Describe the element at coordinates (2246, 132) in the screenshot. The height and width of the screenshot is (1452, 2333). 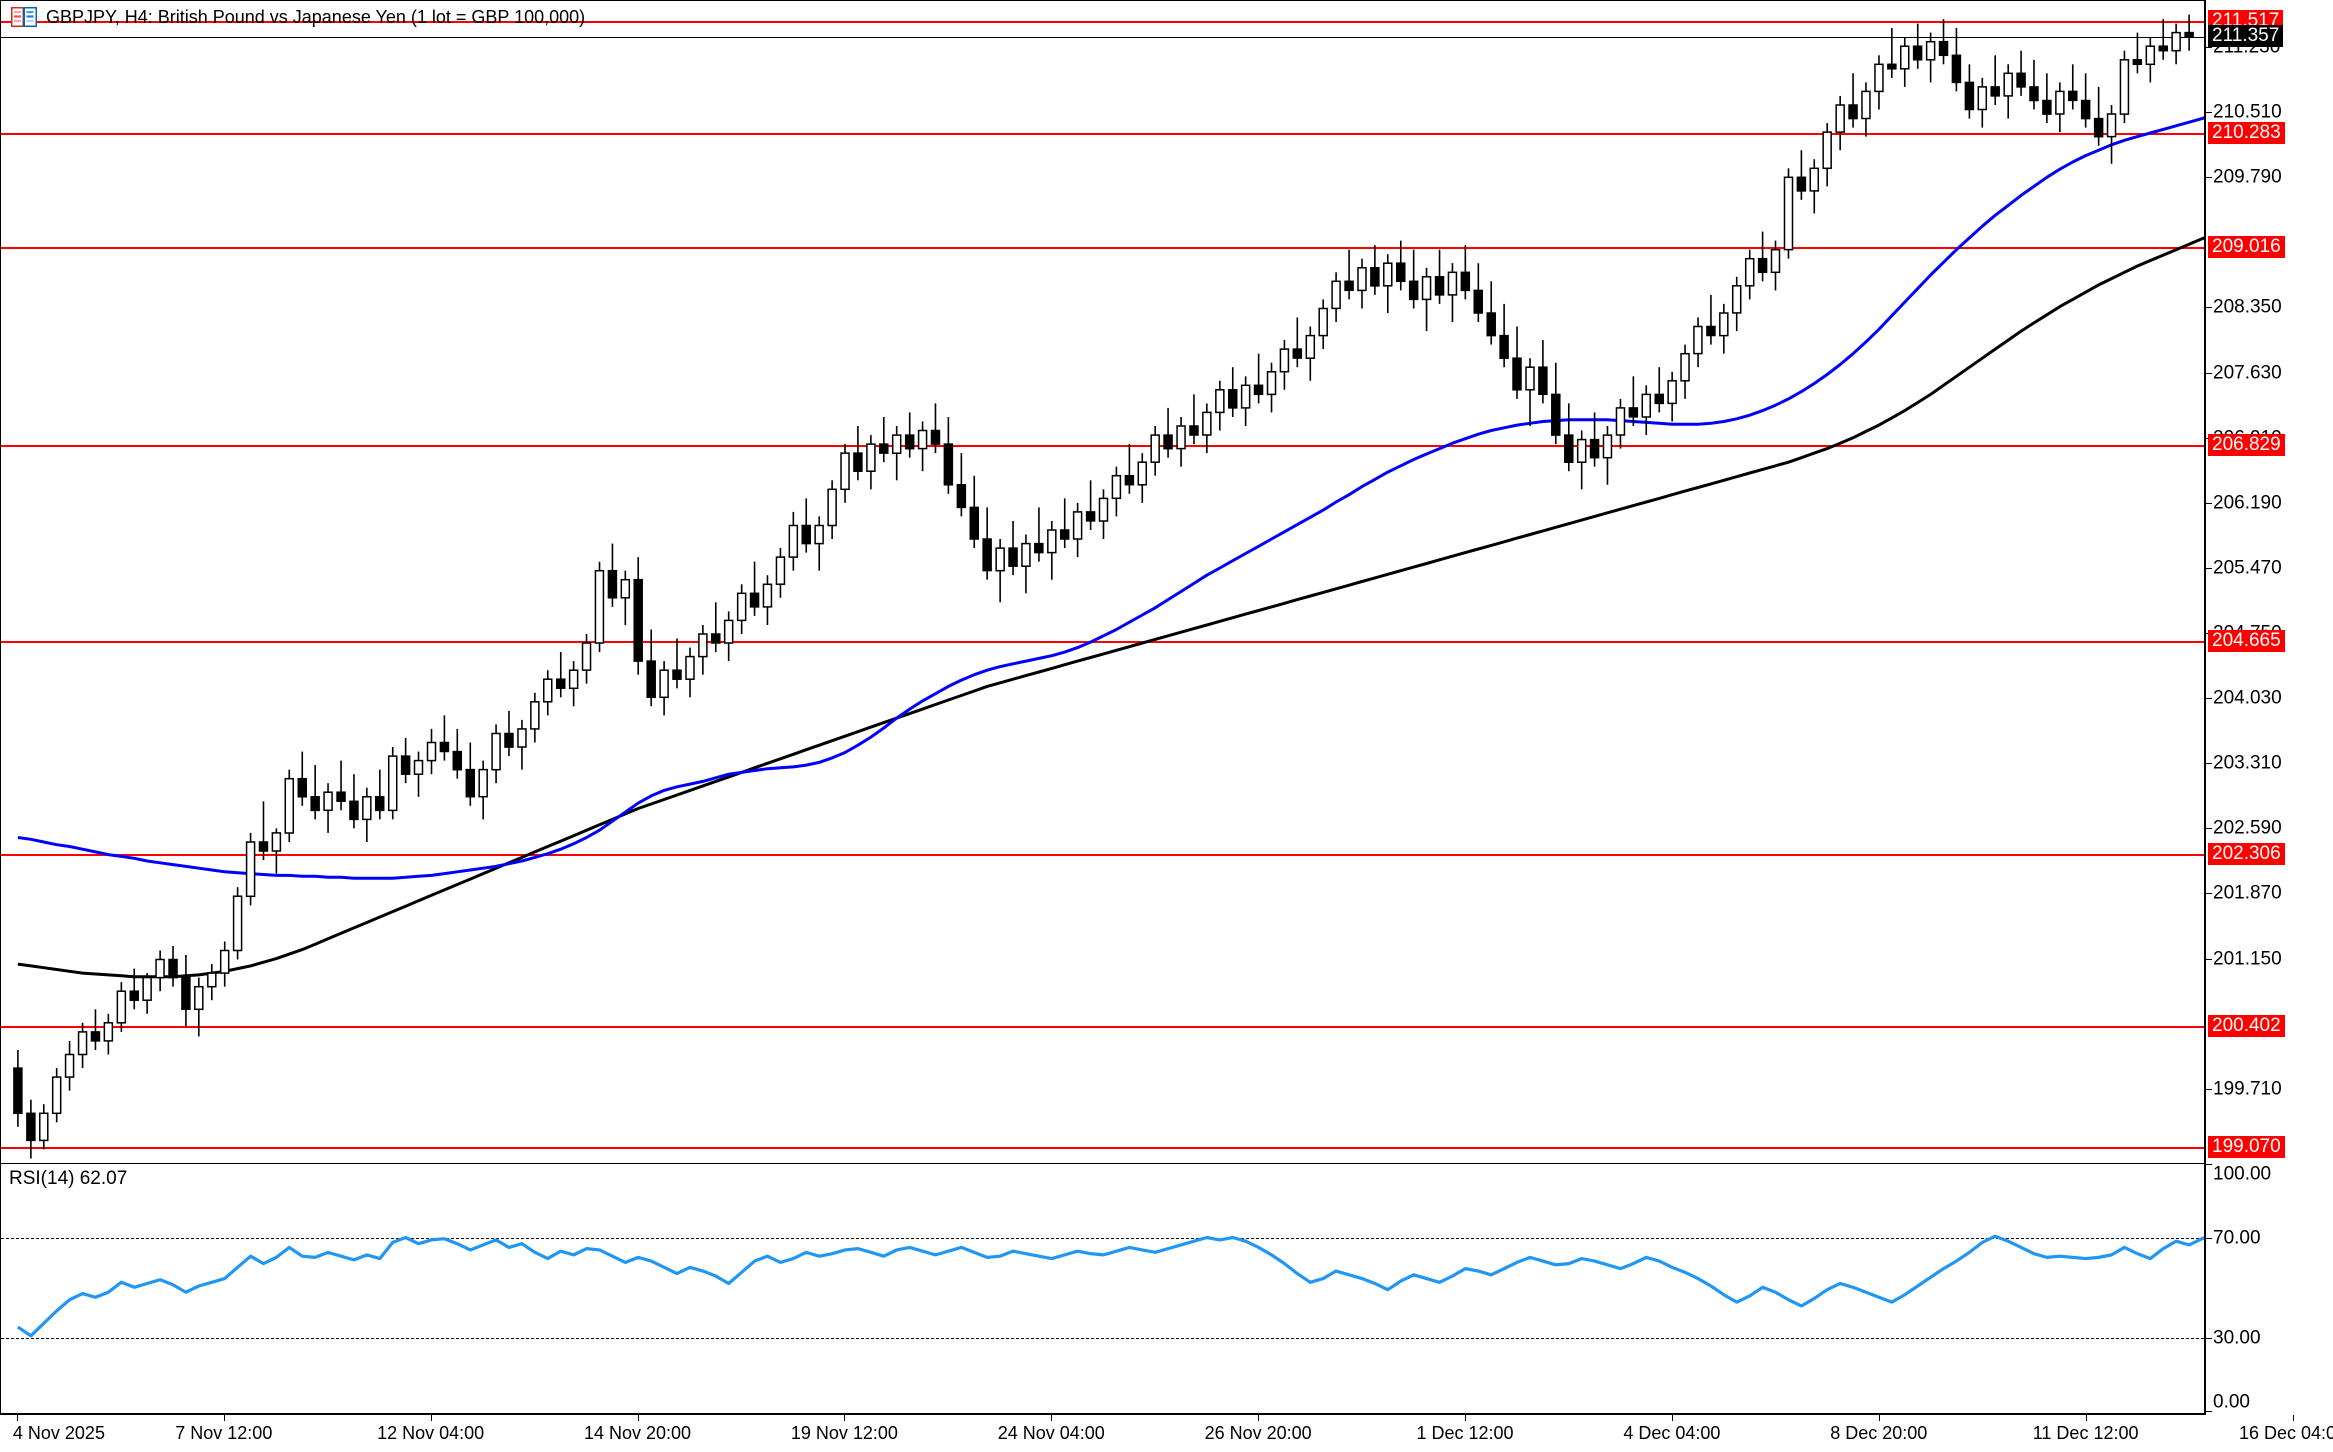
I see `price-level-badge: 210.283` at that location.